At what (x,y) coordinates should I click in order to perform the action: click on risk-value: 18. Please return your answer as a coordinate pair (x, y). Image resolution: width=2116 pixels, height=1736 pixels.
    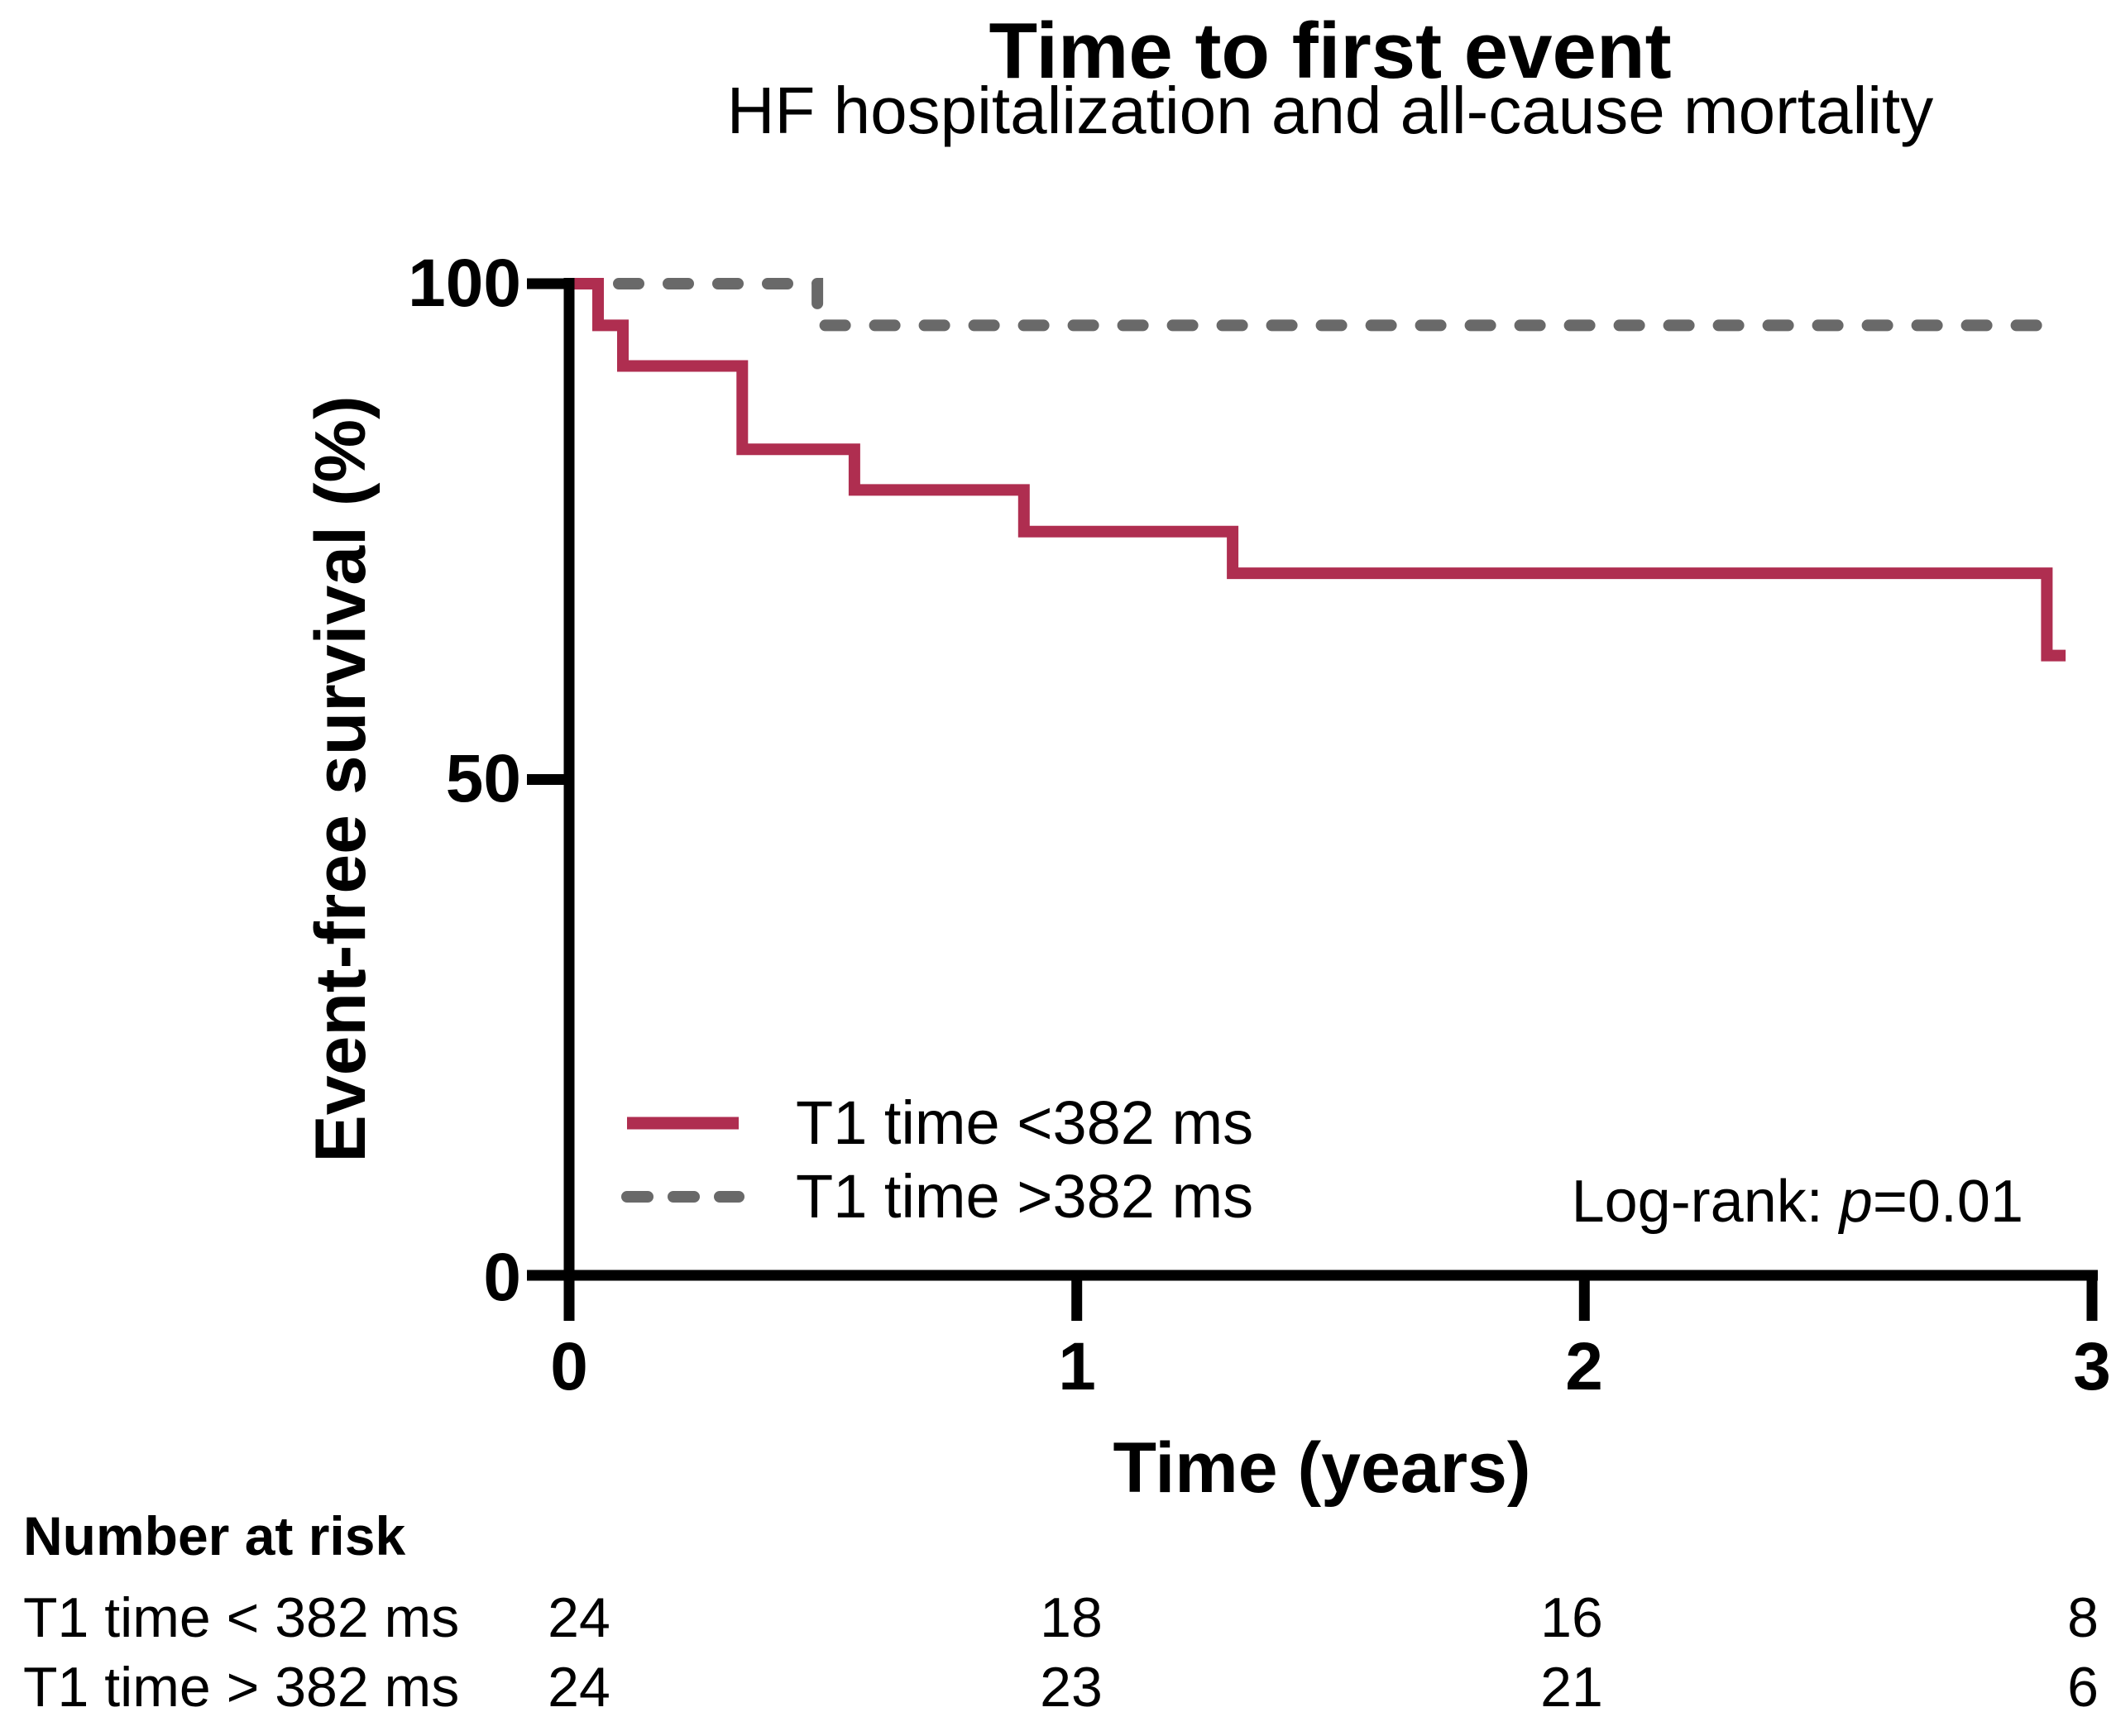
    Looking at the image, I should click on (1071, 1617).